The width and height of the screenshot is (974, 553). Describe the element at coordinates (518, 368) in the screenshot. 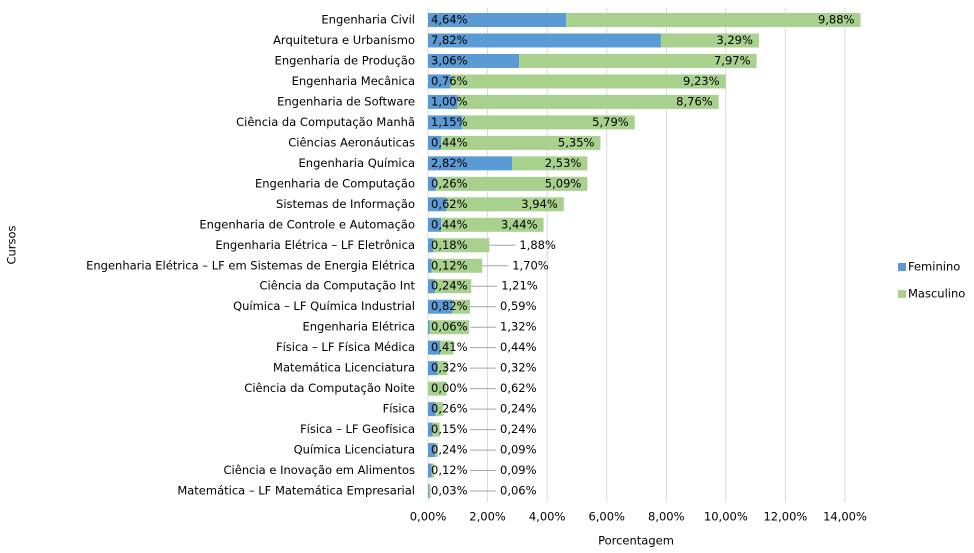

I see `data-label: 0,32%` at that location.